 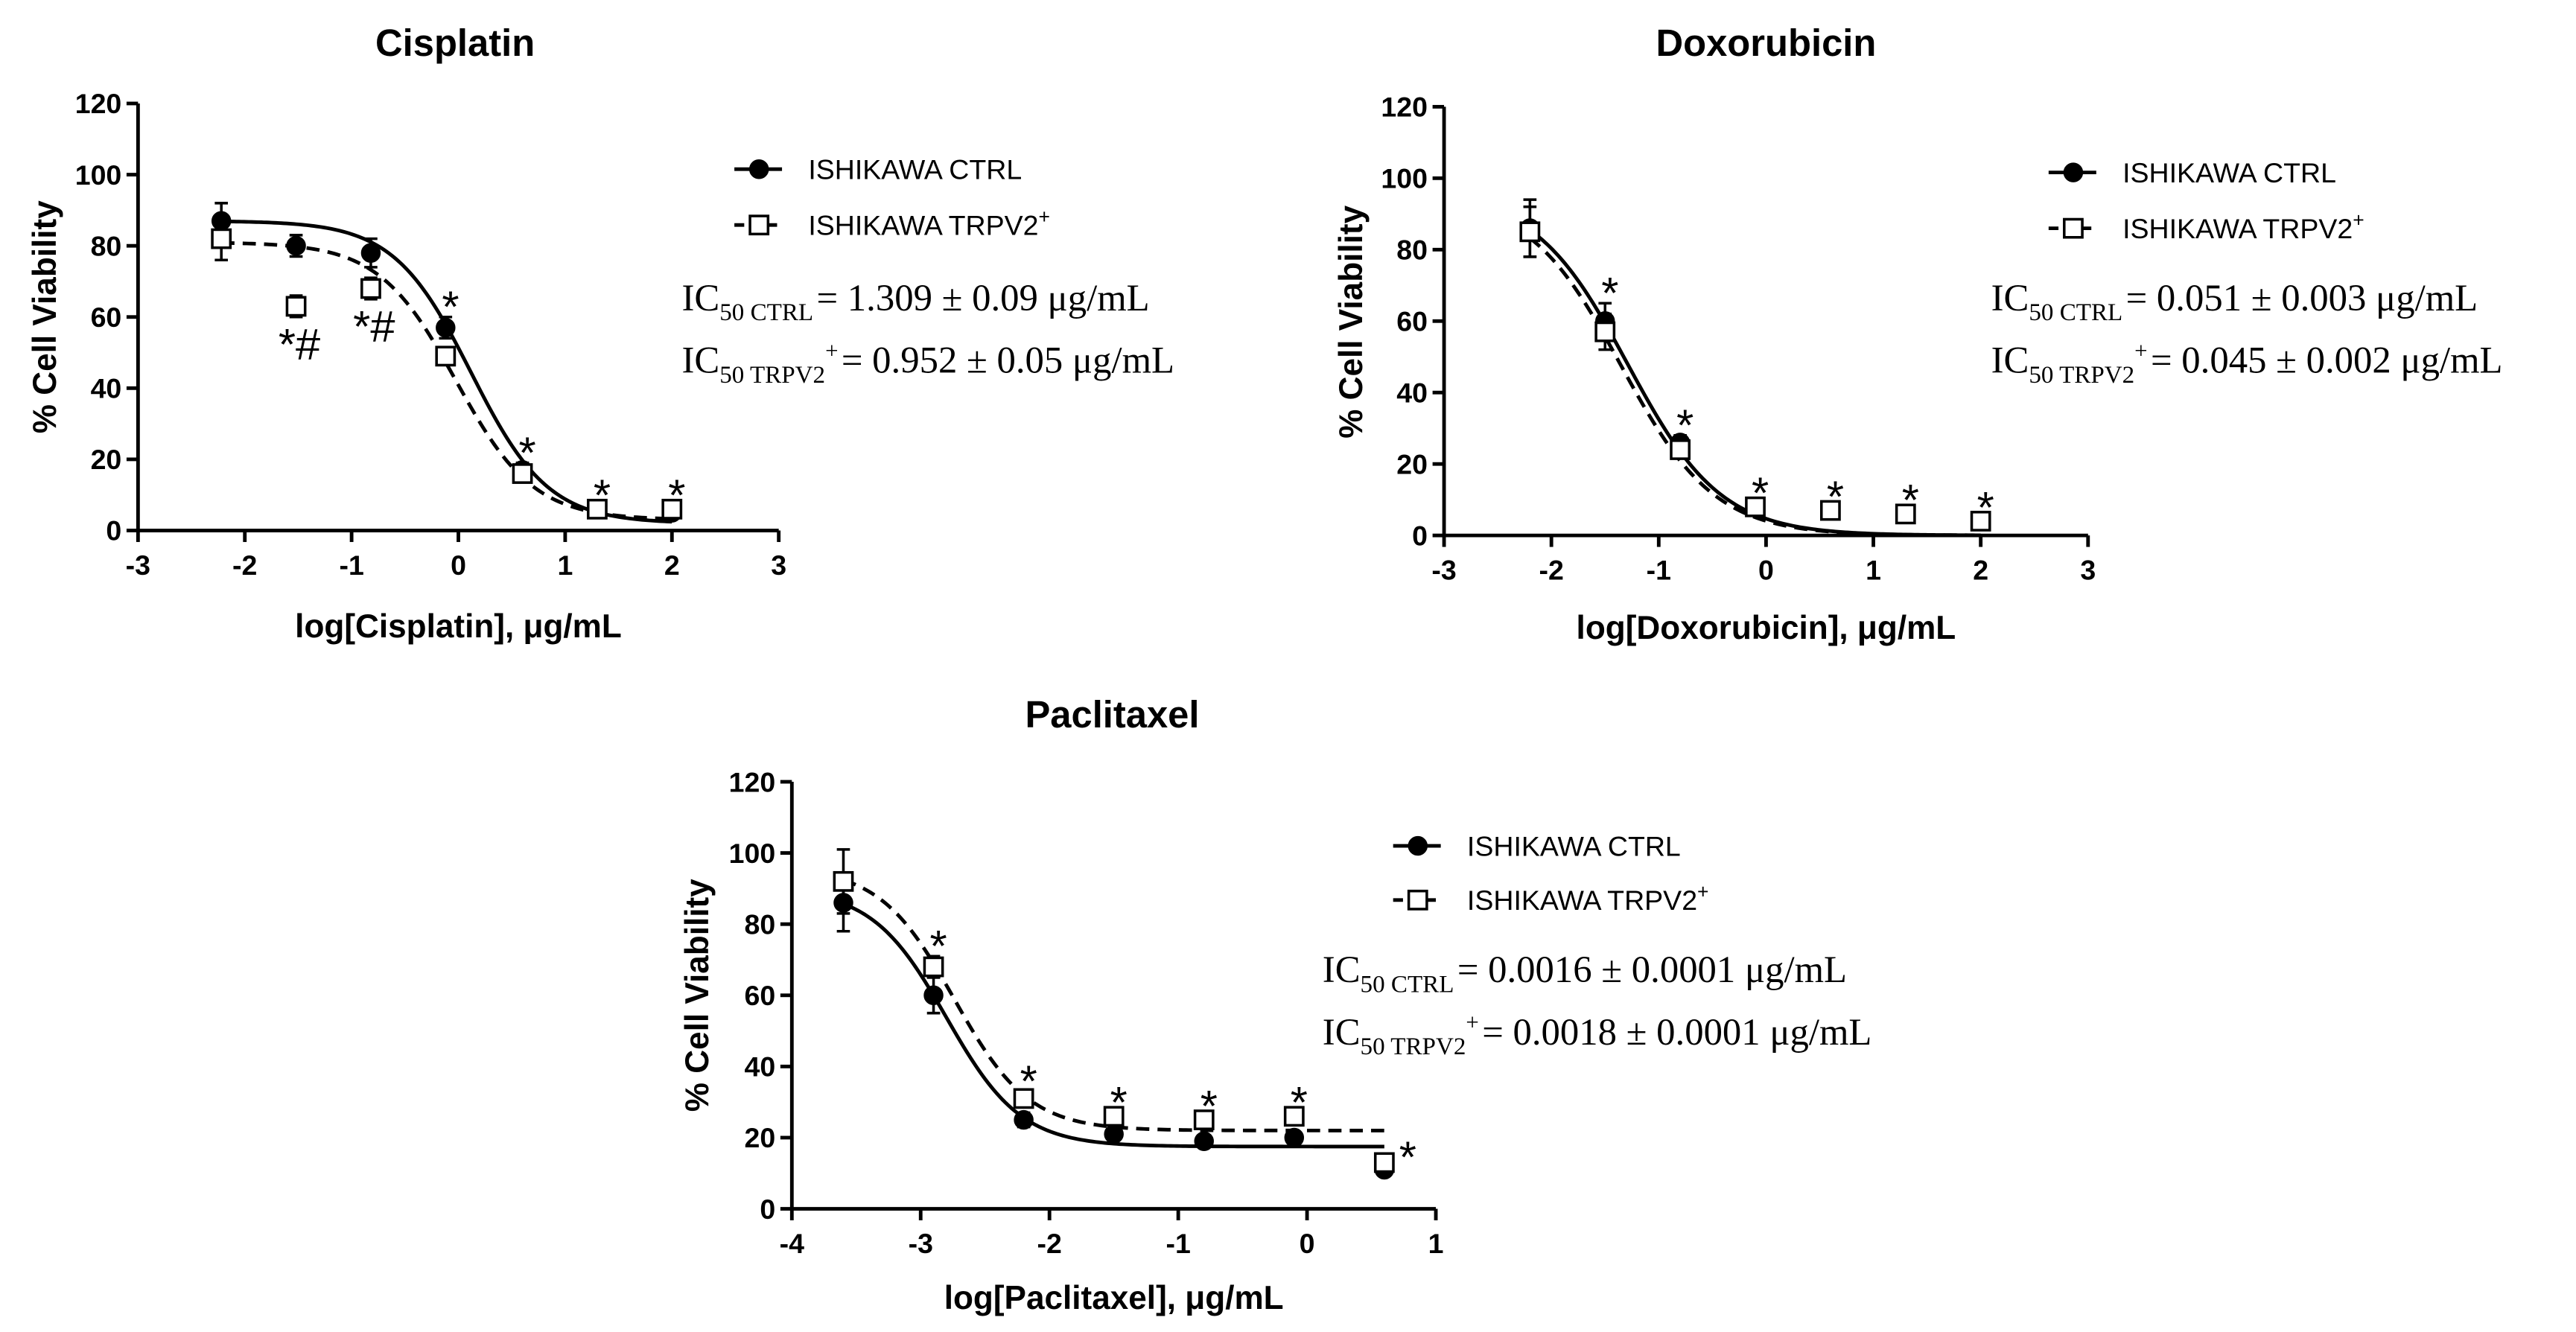 What do you see at coordinates (760, 995) in the screenshot?
I see `paclitaxel-y-tick-label-3: 60` at bounding box center [760, 995].